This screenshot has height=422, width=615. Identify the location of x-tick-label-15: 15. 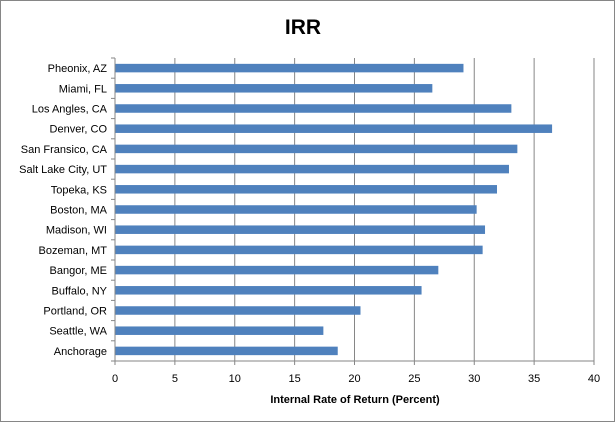
(295, 379).